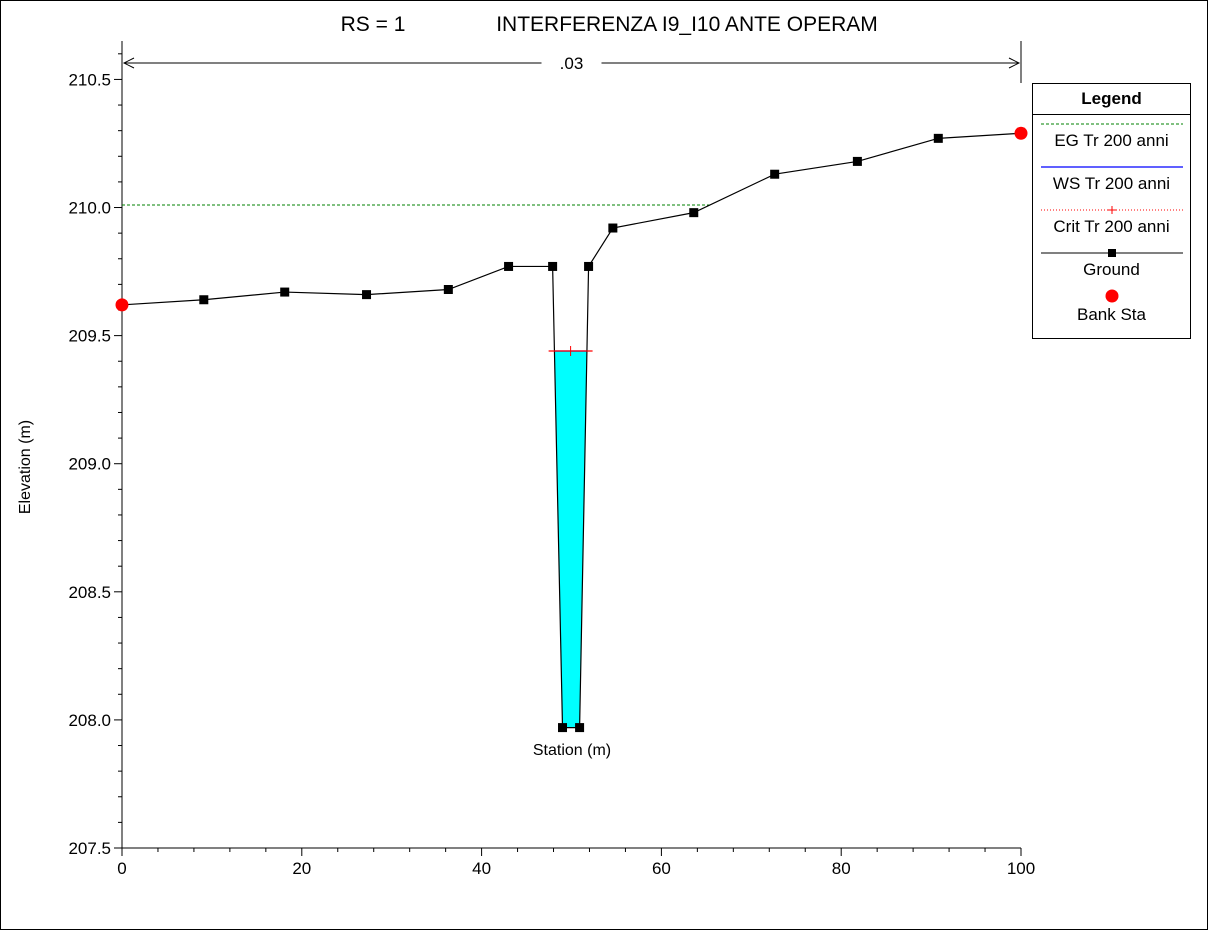  Describe the element at coordinates (128, 63) in the screenshot. I see `manning-arrow-left` at that location.